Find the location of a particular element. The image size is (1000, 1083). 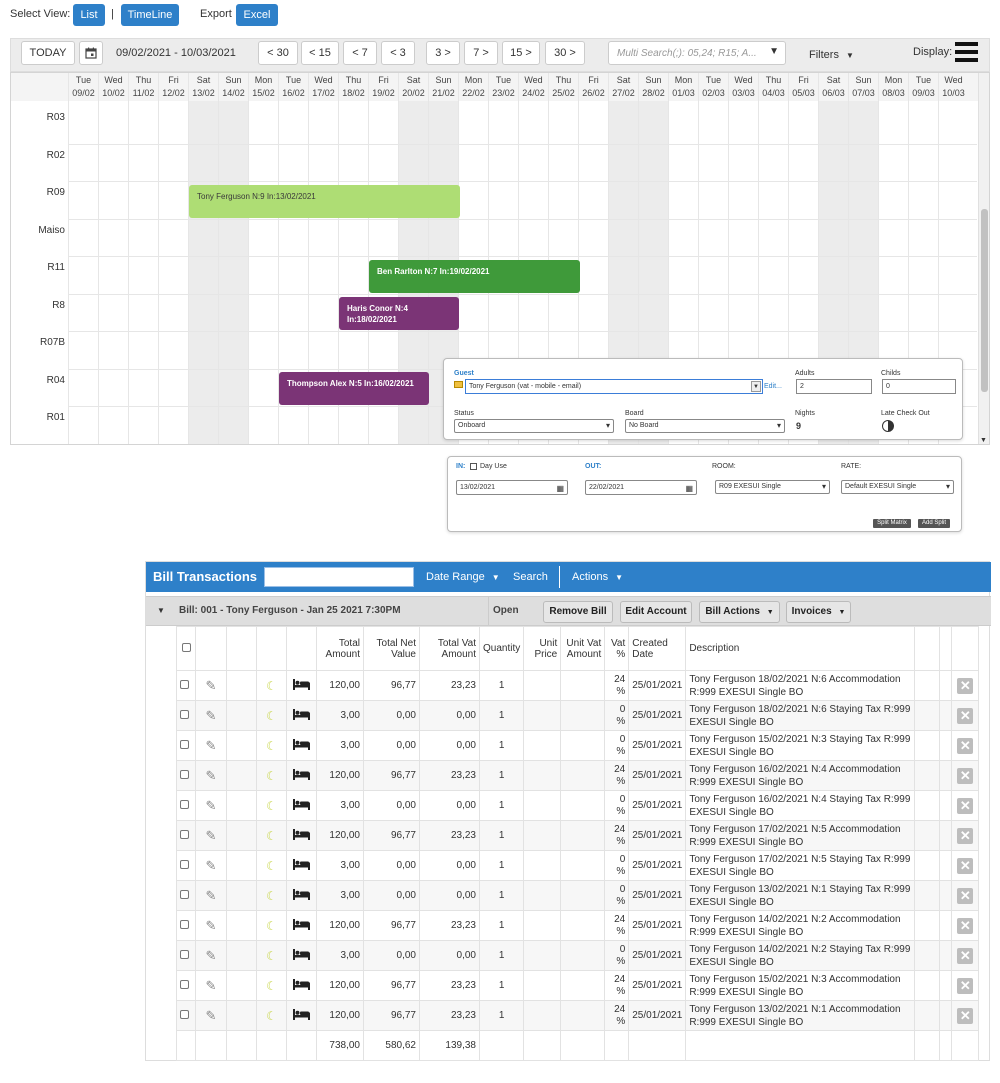

filters-dropdown: Filters ▼ is located at coordinates (831, 55).